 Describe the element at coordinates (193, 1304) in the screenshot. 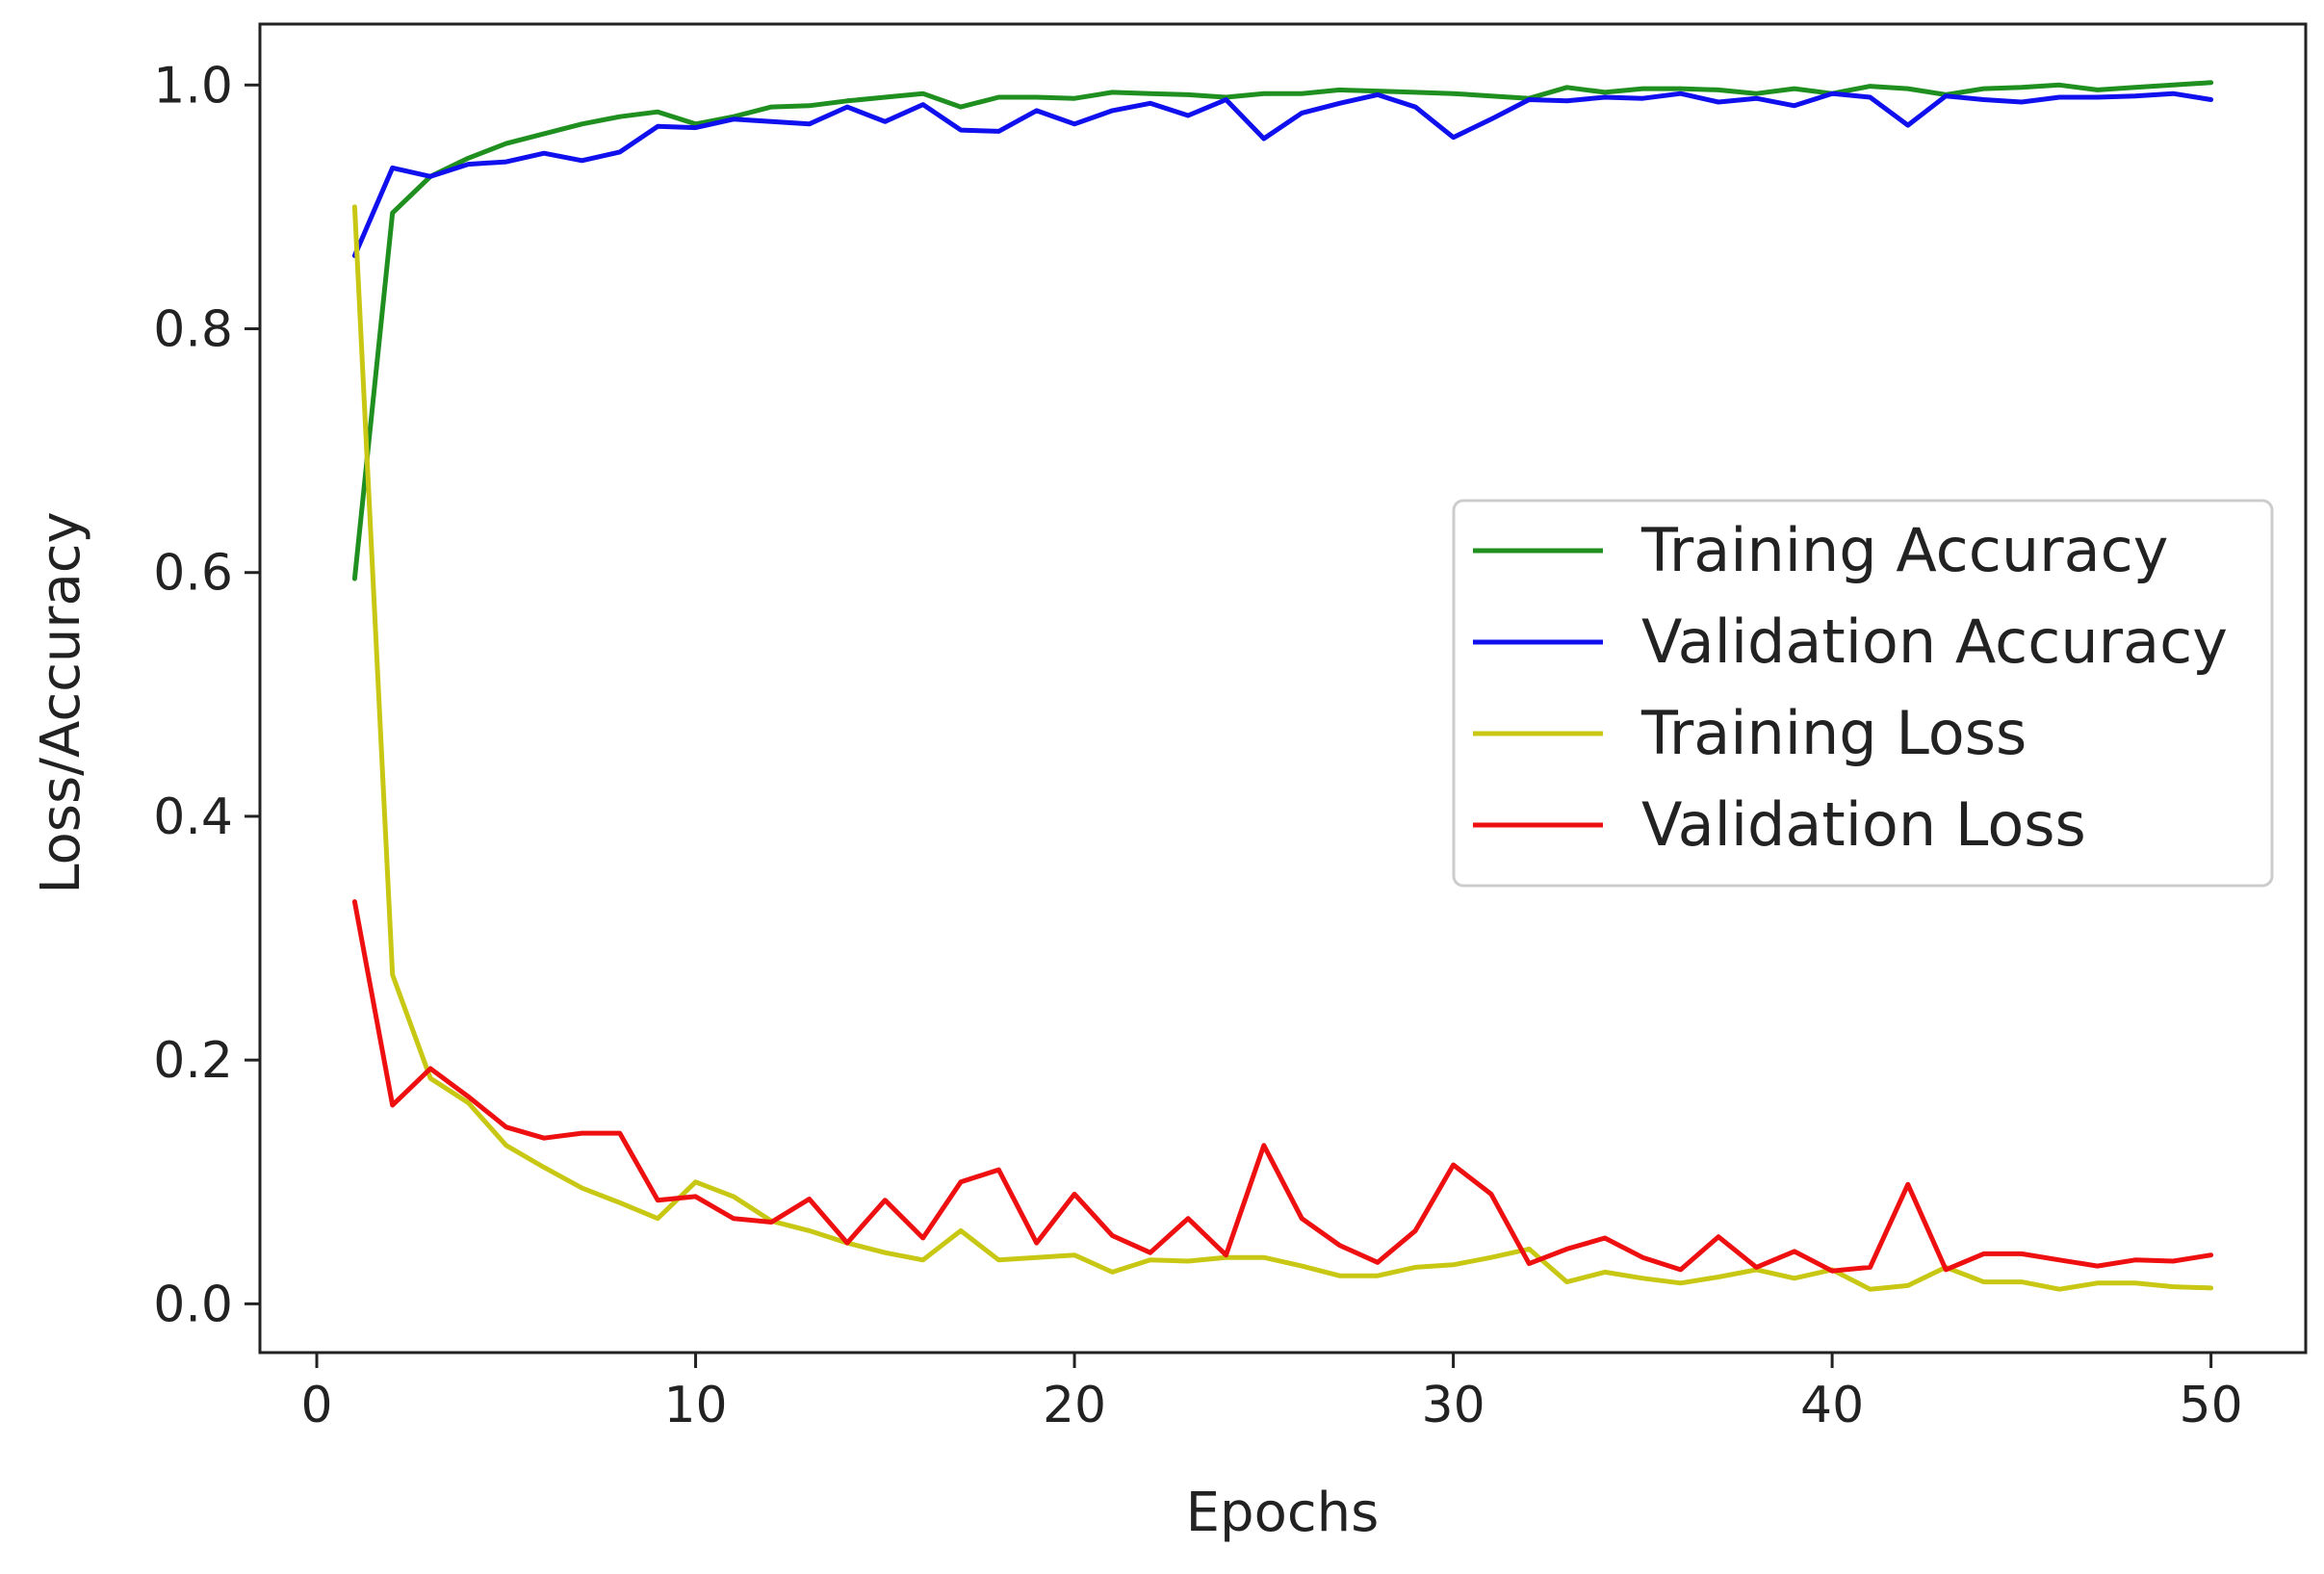

I see `y-tick-label: 0.0` at that location.